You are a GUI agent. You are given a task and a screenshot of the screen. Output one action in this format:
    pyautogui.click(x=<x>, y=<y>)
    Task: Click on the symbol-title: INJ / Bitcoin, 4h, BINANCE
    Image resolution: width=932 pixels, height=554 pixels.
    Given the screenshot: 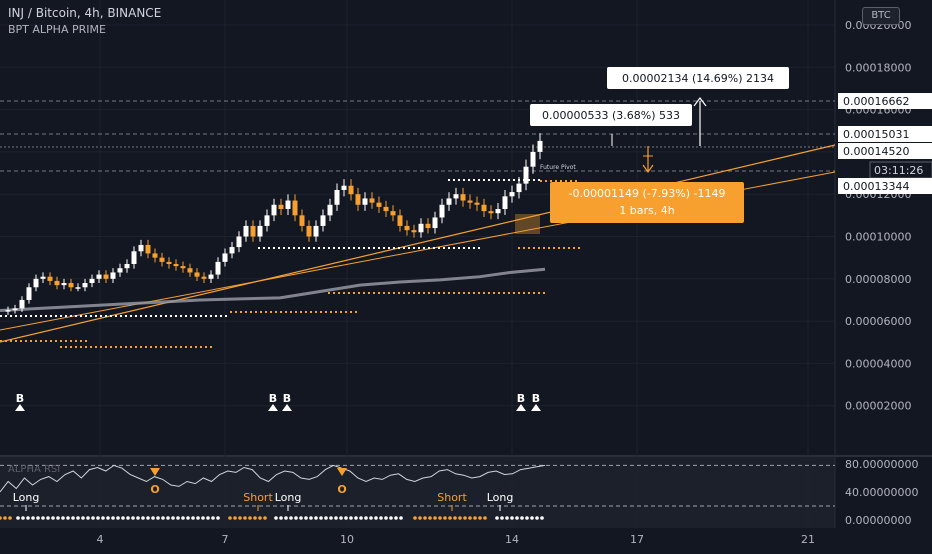 What is the action you would take?
    pyautogui.click(x=85, y=13)
    